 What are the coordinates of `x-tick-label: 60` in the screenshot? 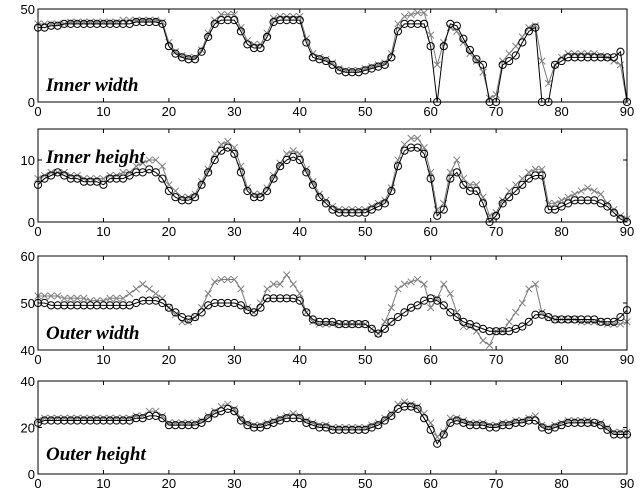 It's located at (430, 483).